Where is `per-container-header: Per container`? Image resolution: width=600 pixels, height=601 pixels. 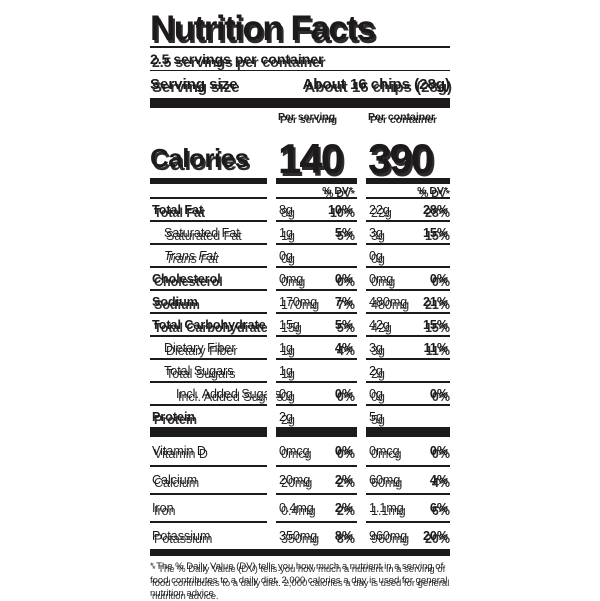 per-container-header: Per container is located at coordinates (402, 117).